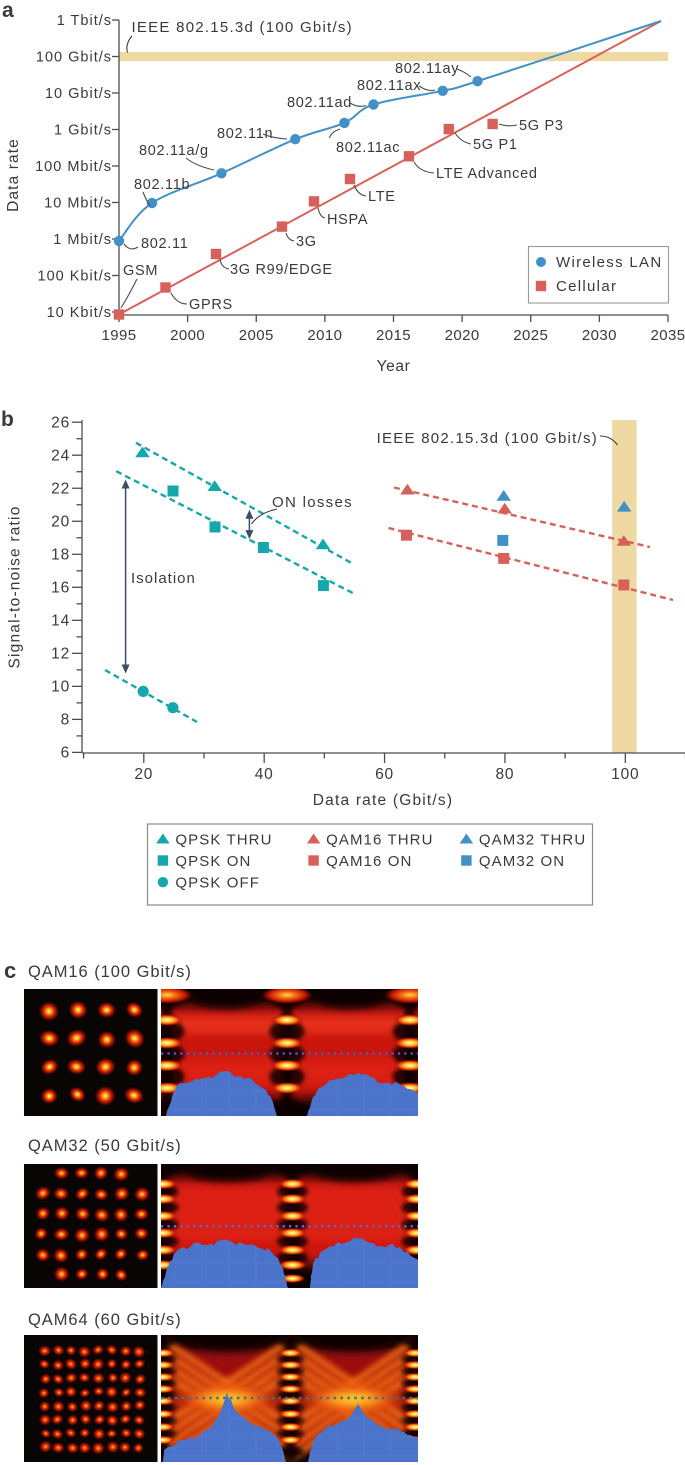 This screenshot has height=1465, width=685. I want to click on svg-text: ON losses, so click(312, 502).